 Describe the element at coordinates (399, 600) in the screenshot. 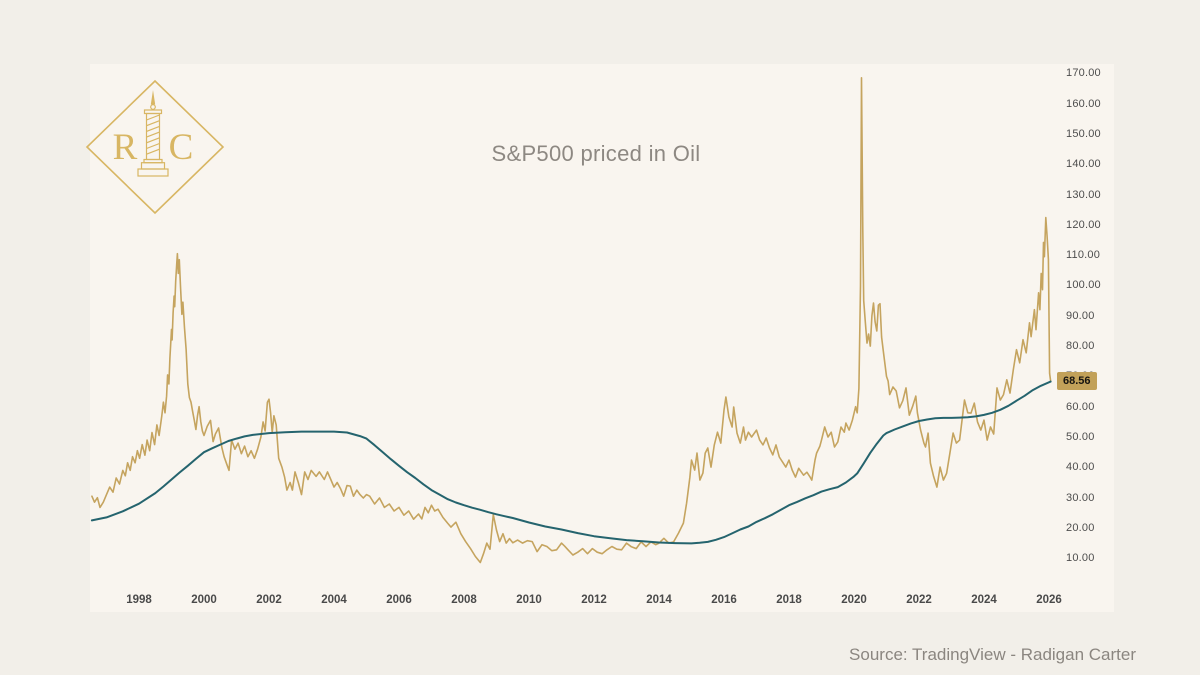

I see `year-tick-label: 2006` at that location.